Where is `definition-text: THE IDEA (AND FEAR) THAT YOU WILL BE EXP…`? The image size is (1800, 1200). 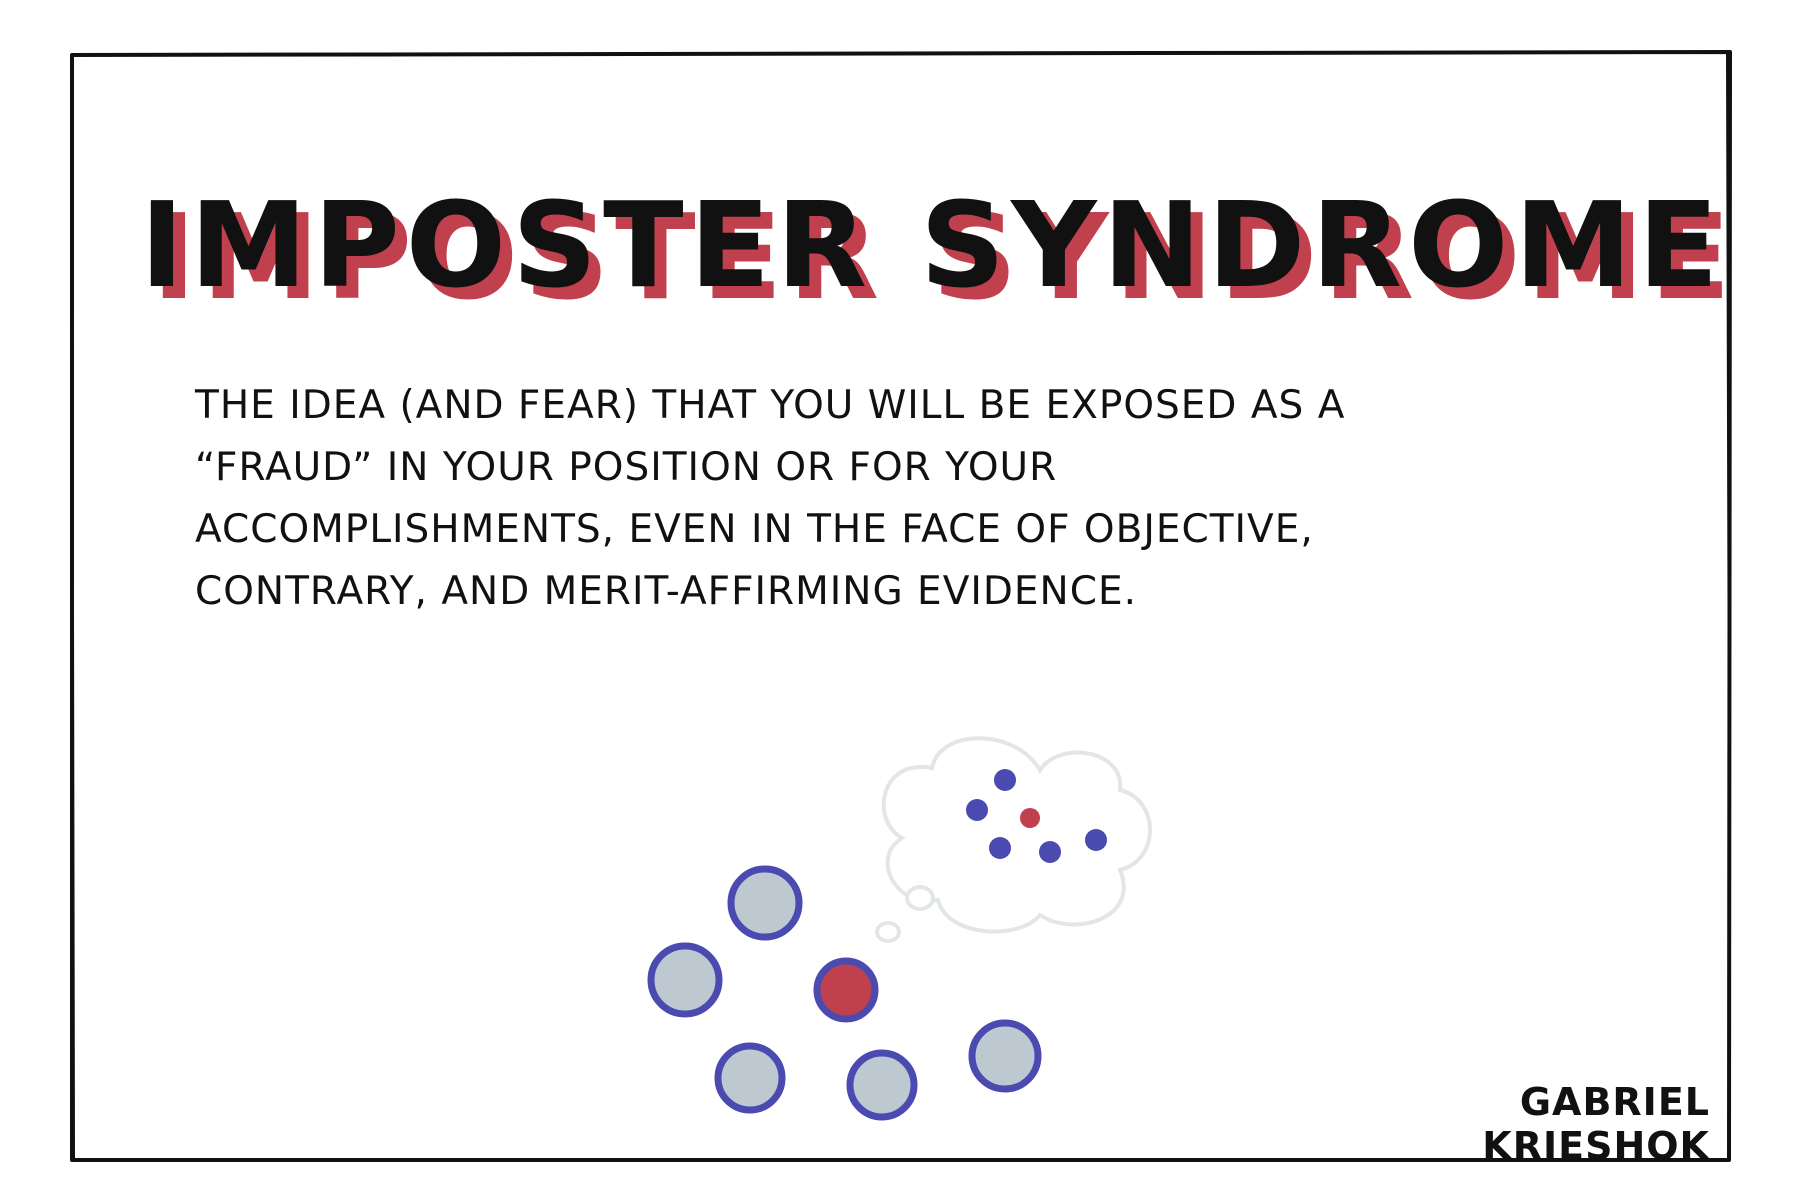
definition-text: THE IDEA (AND FEAR) THAT YOU WILL BE EXP… is located at coordinates (770, 498).